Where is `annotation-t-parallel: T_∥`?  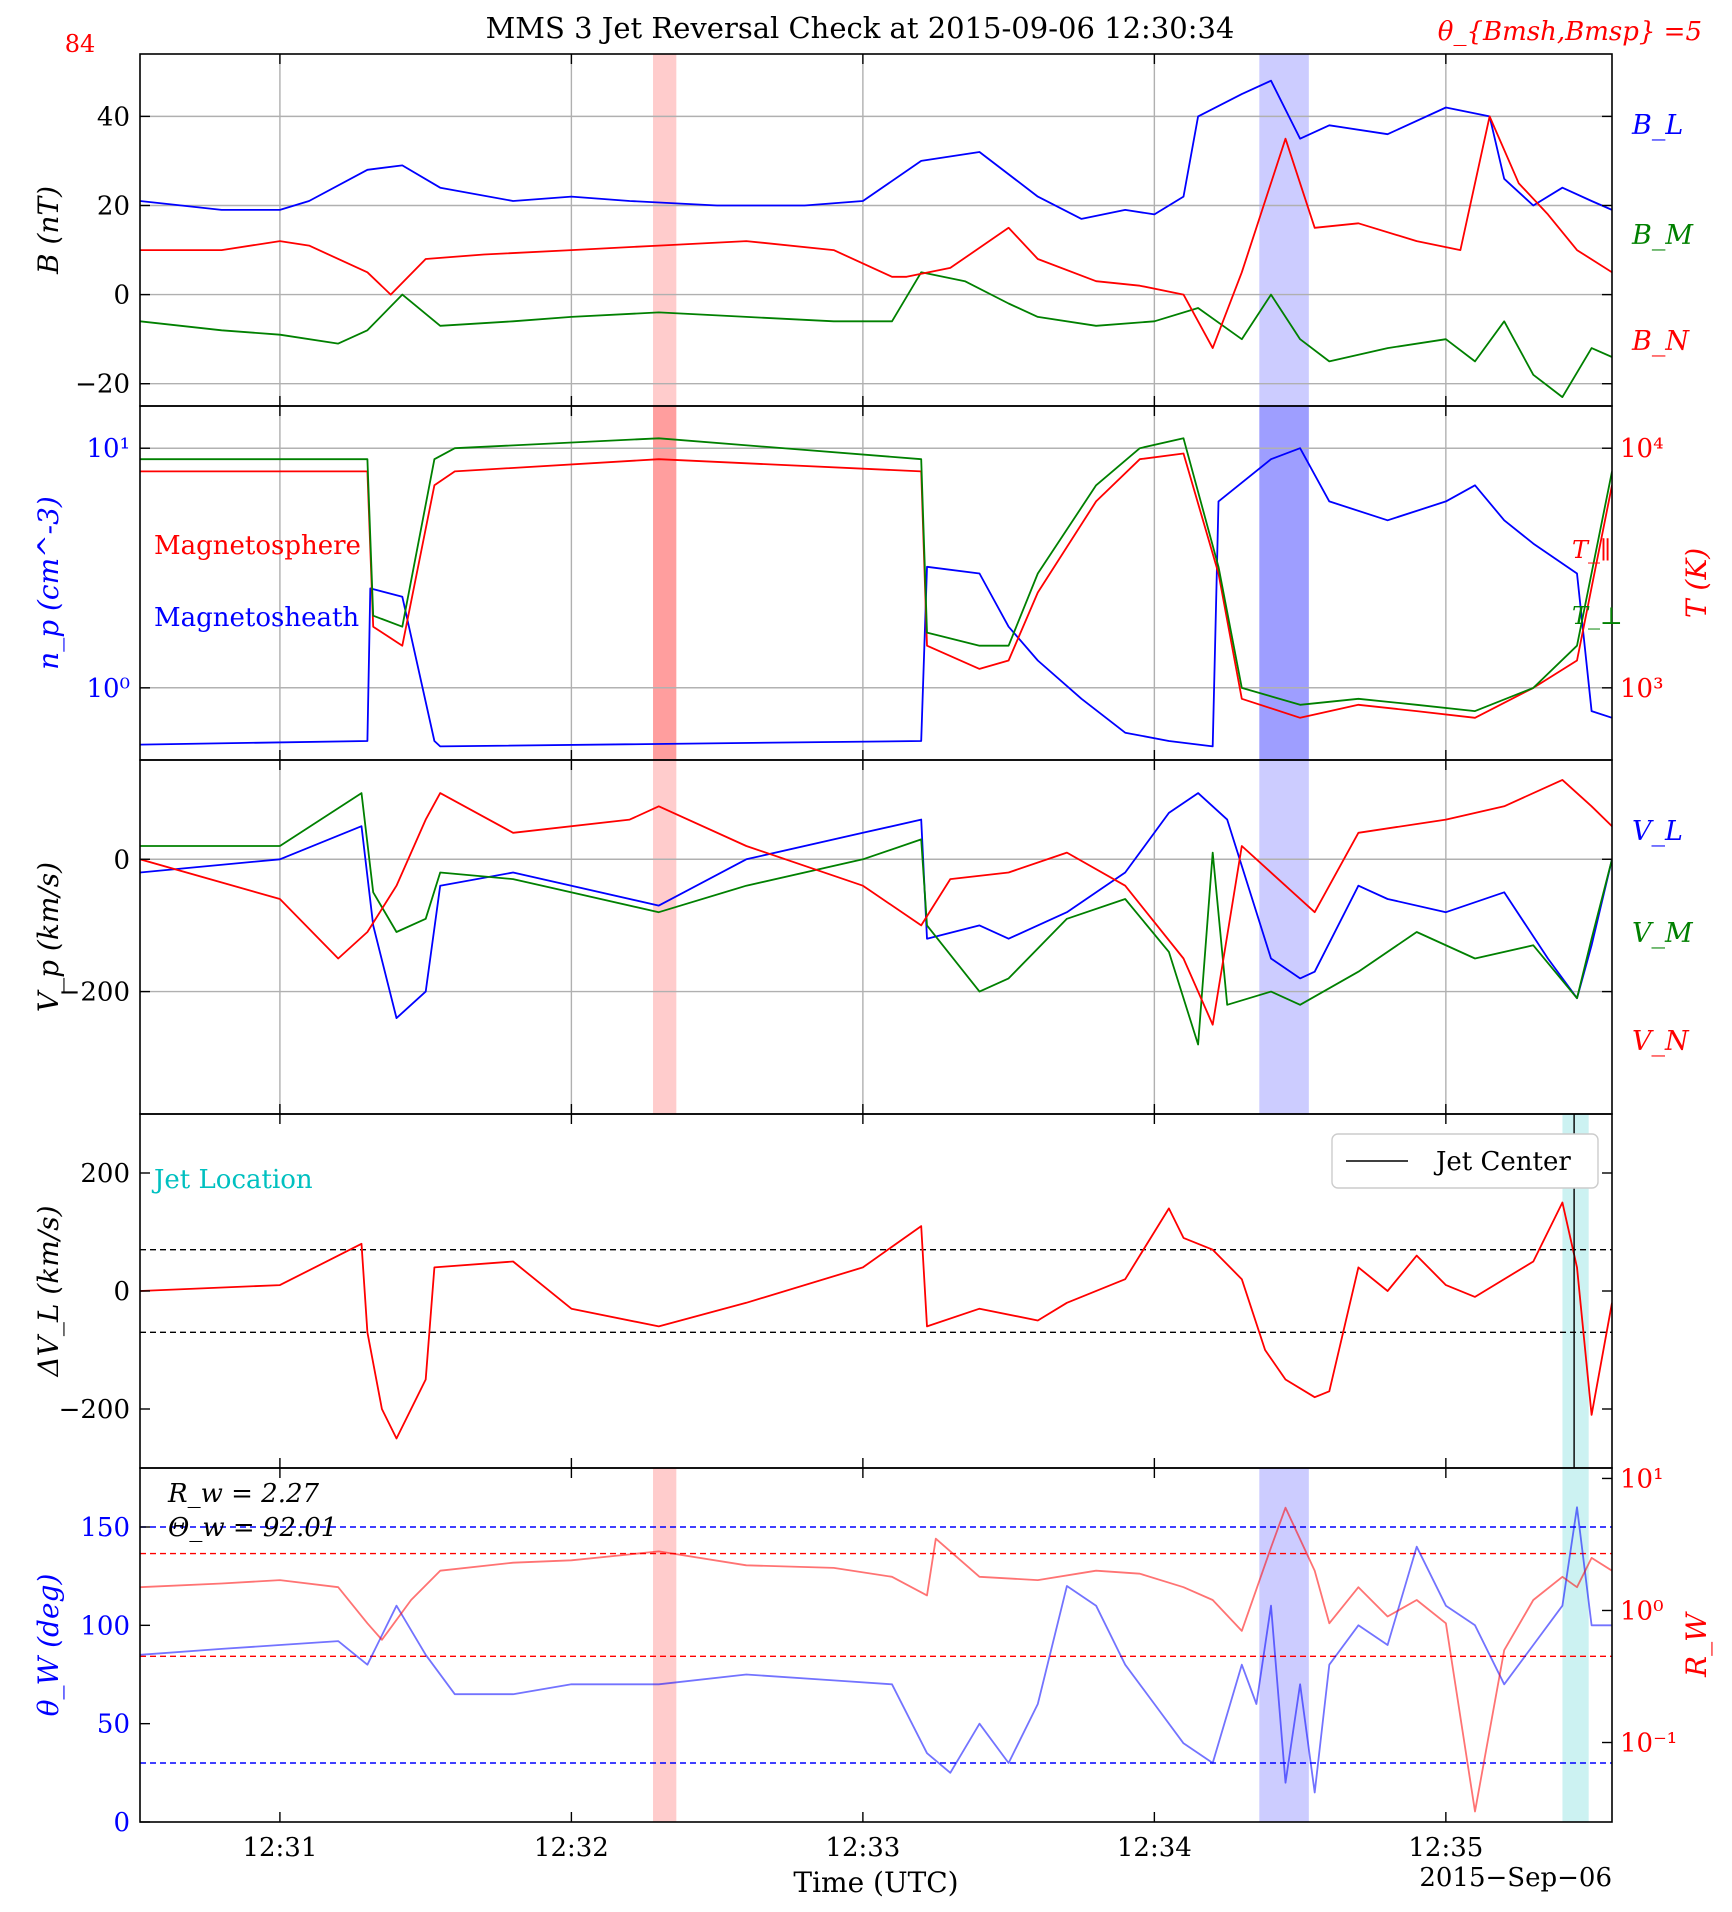
annotation-t-parallel: T_∥ is located at coordinates (1591, 550).